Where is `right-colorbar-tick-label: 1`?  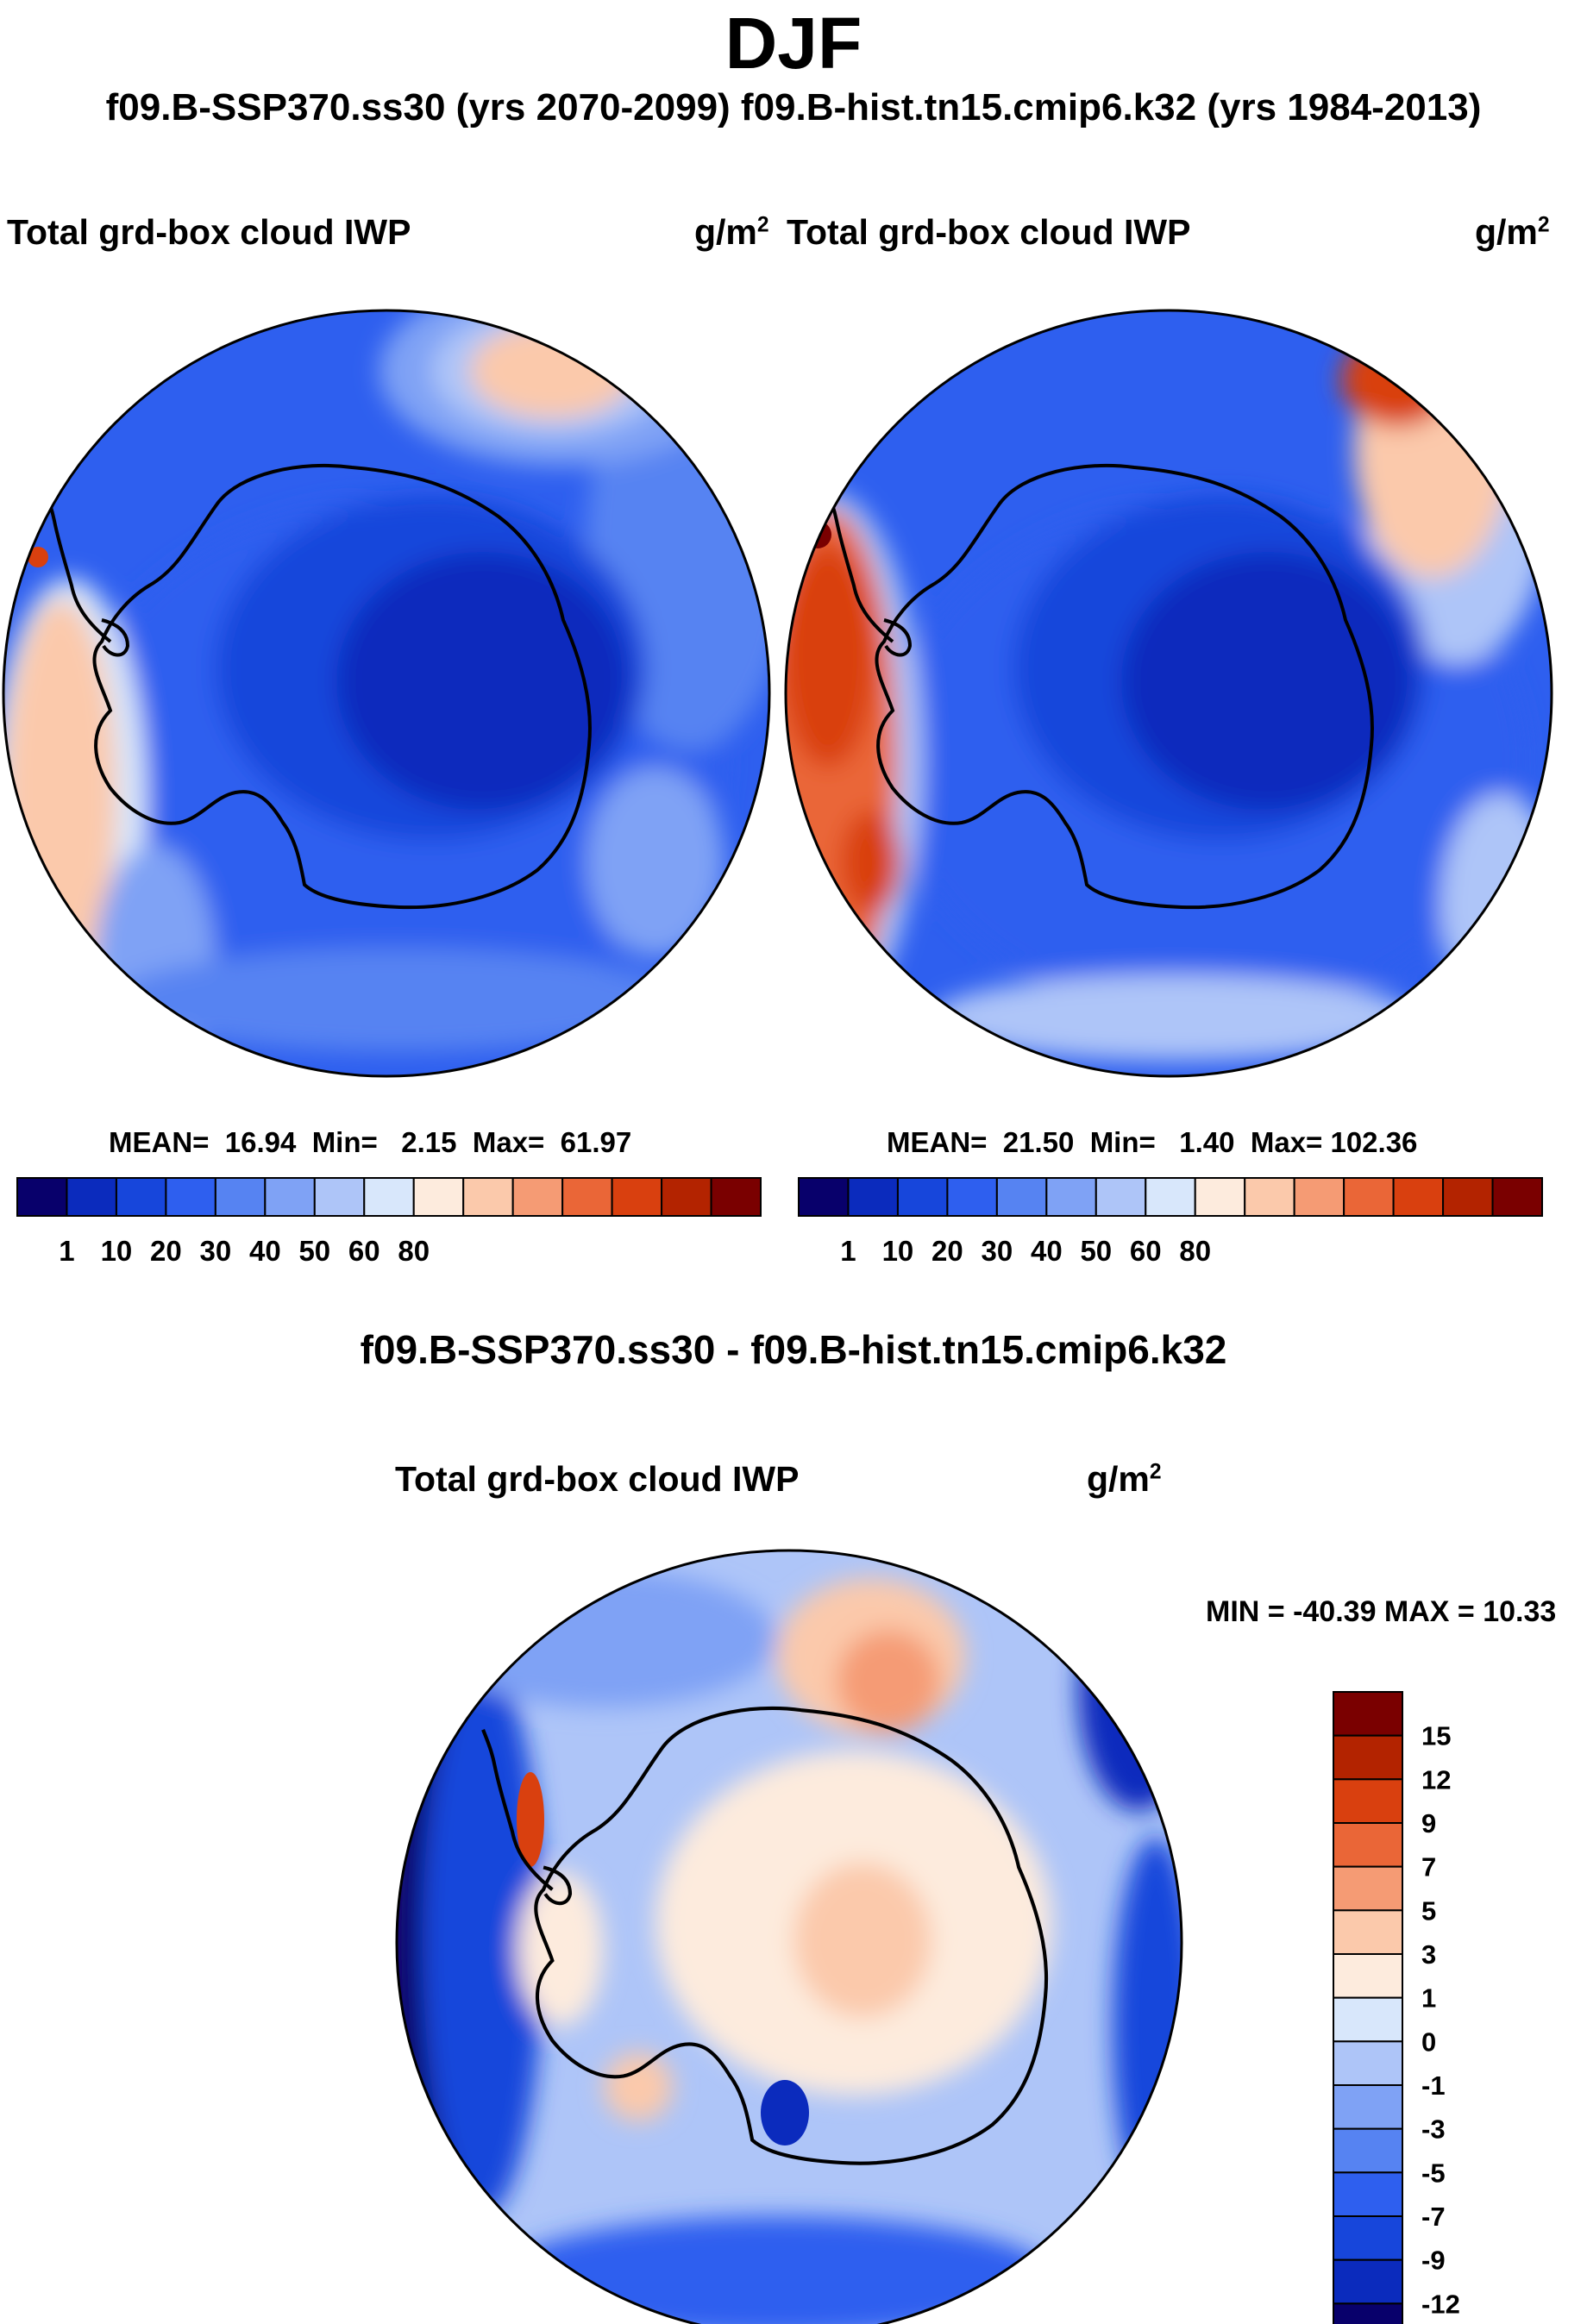 right-colorbar-tick-label: 1 is located at coordinates (848, 1251).